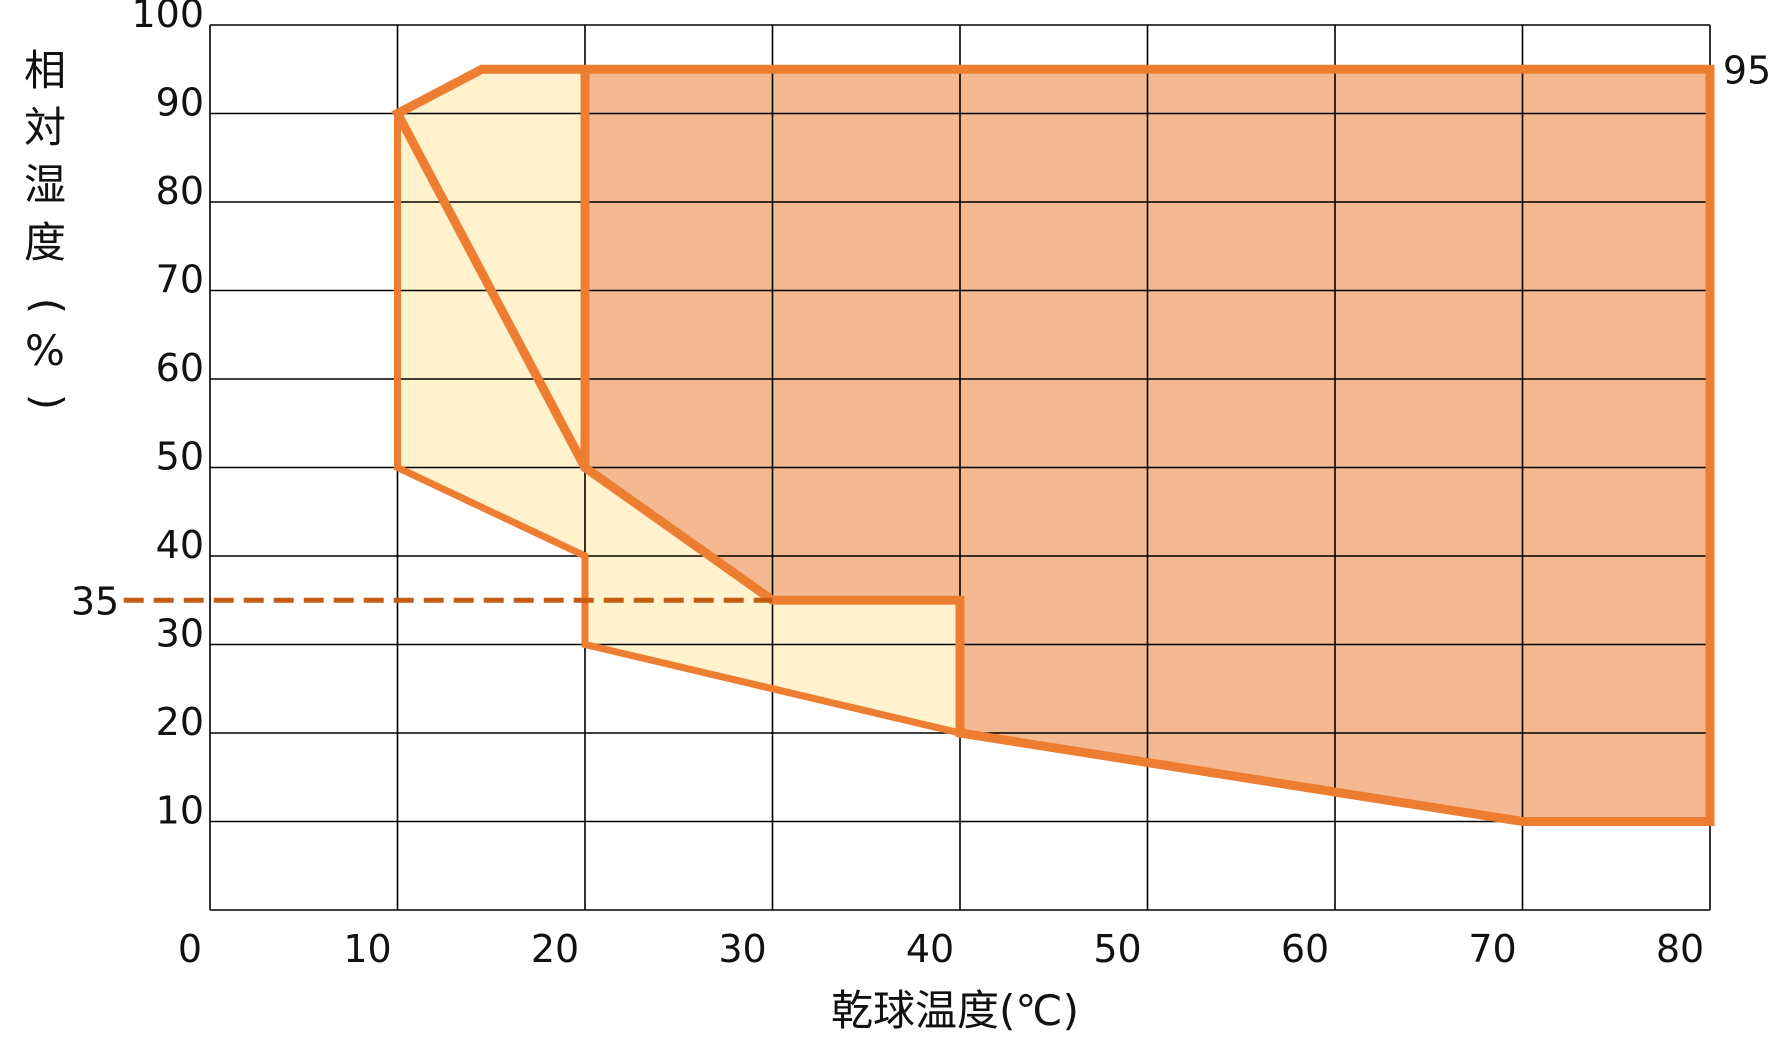  I want to click on x-tick-label: 40, so click(930, 949).